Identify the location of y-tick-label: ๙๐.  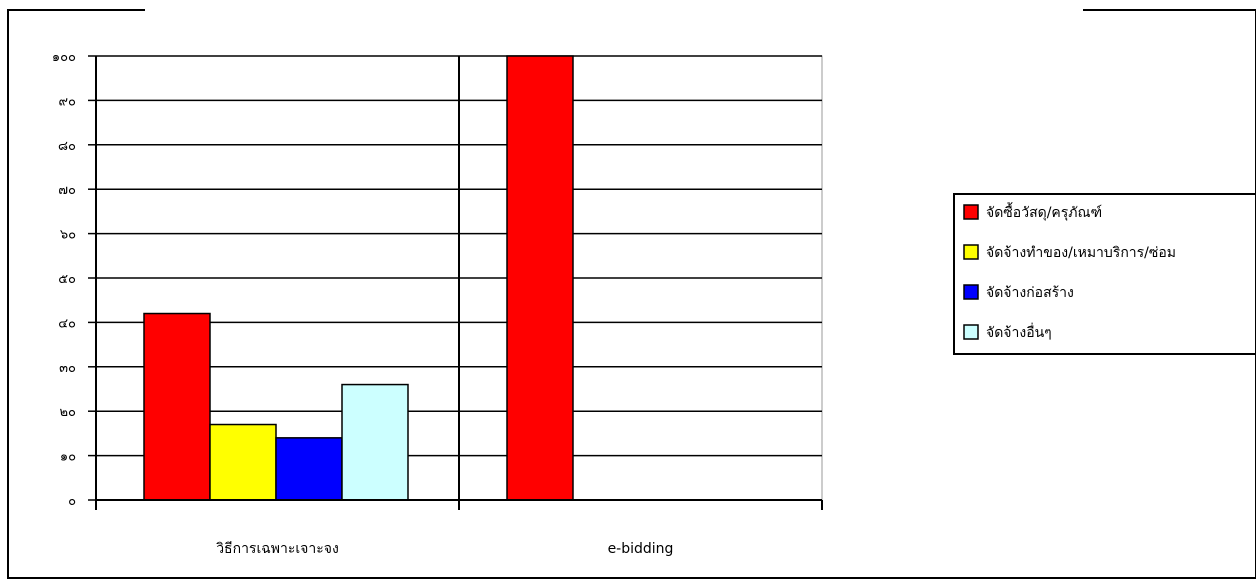
(68, 101).